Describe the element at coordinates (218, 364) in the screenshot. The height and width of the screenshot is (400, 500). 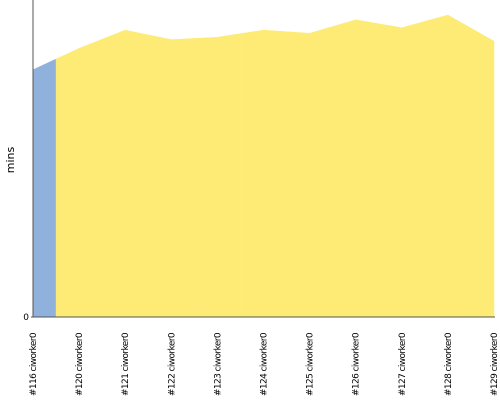
I see `x-tick-label: #123 ciworker0` at that location.